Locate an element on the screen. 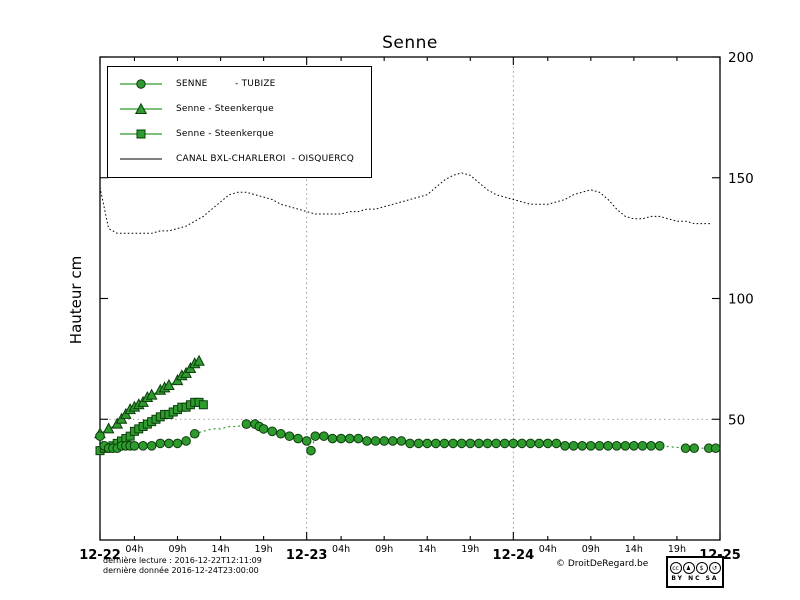 Image resolution: width=800 pixels, height=600 pixels. series-line is located at coordinates (405, 203).